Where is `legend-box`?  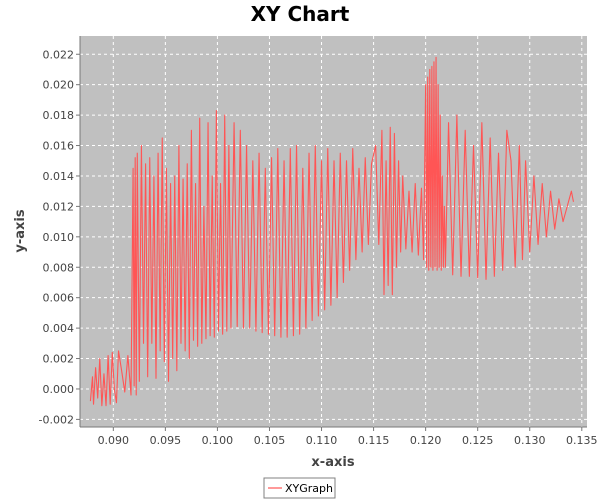
legend-box is located at coordinates (299, 488).